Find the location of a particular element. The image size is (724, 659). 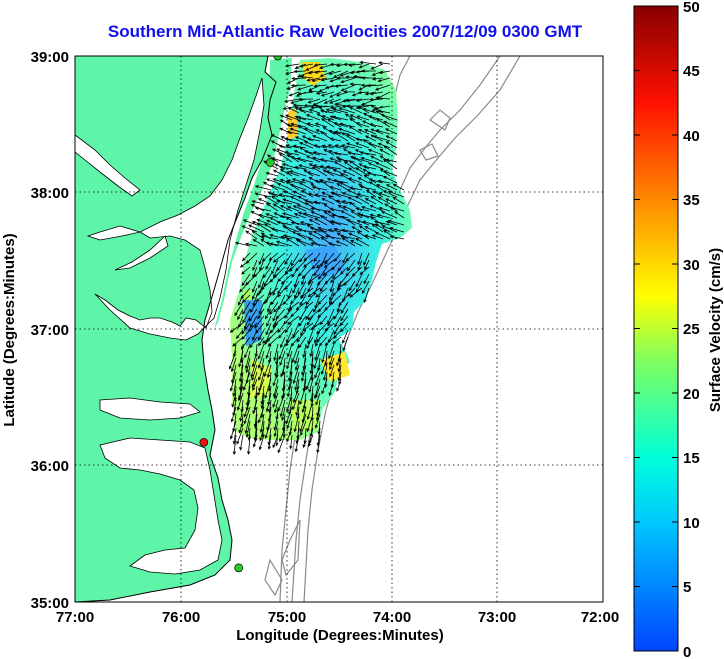

hf-radar-station-marker is located at coordinates (239, 568).